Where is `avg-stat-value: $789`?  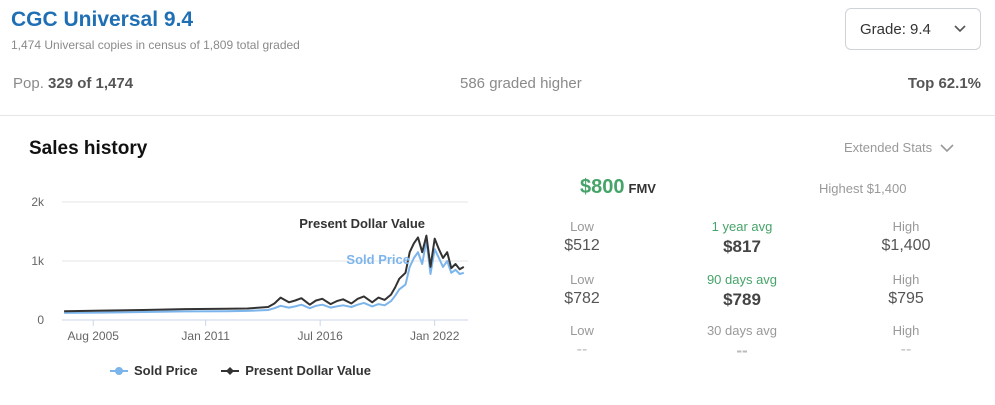
avg-stat-value: $789 is located at coordinates (742, 299).